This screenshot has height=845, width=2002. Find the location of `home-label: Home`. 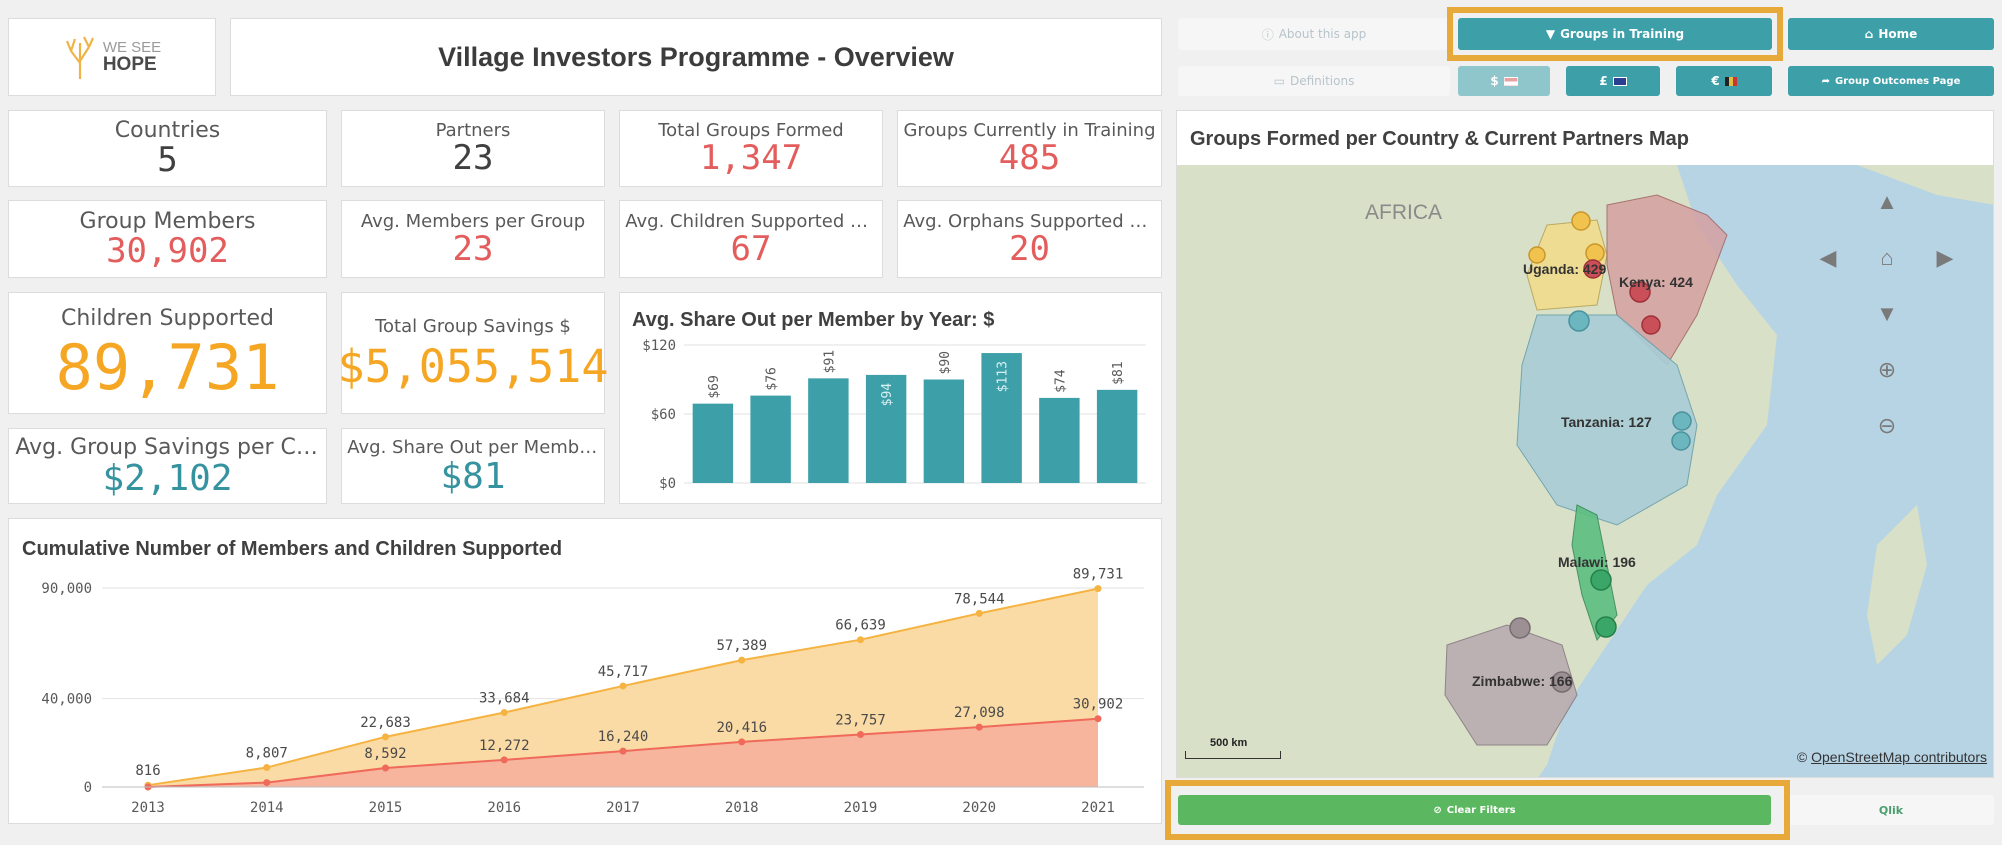

home-label: Home is located at coordinates (1898, 34).